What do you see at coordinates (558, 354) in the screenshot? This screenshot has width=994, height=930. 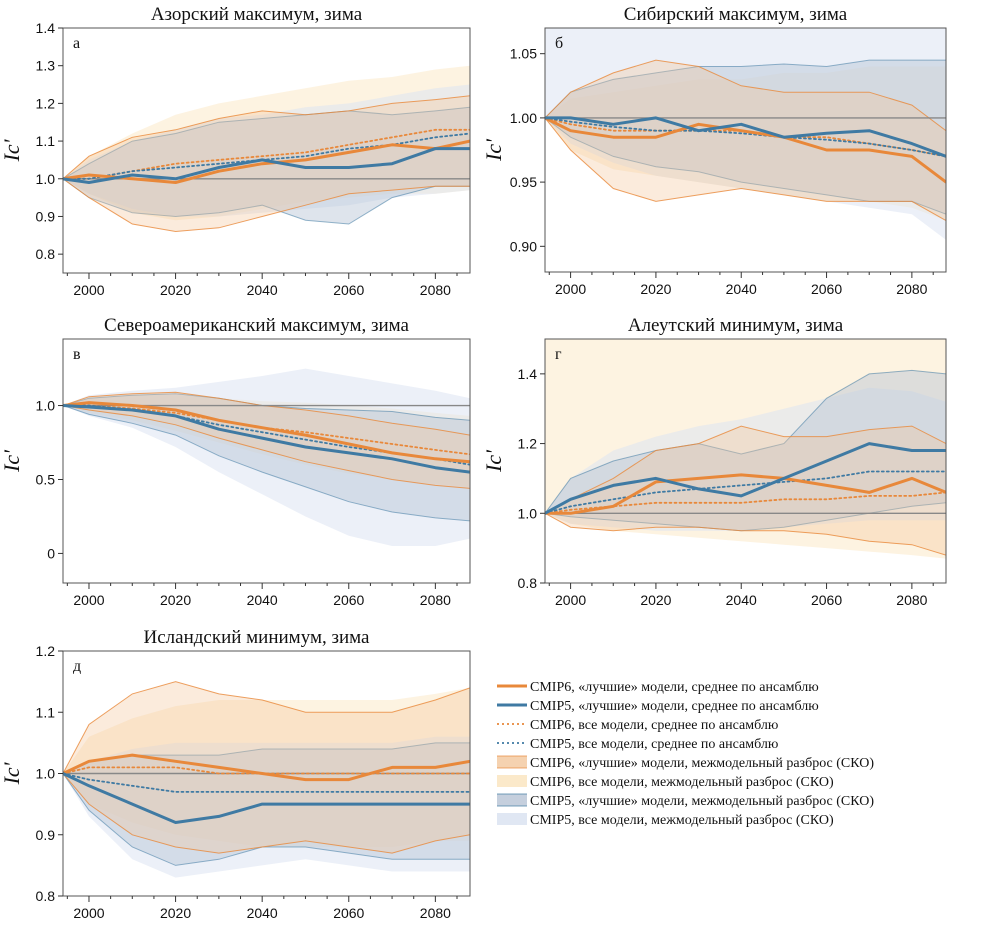 I see `panel-letter: г` at bounding box center [558, 354].